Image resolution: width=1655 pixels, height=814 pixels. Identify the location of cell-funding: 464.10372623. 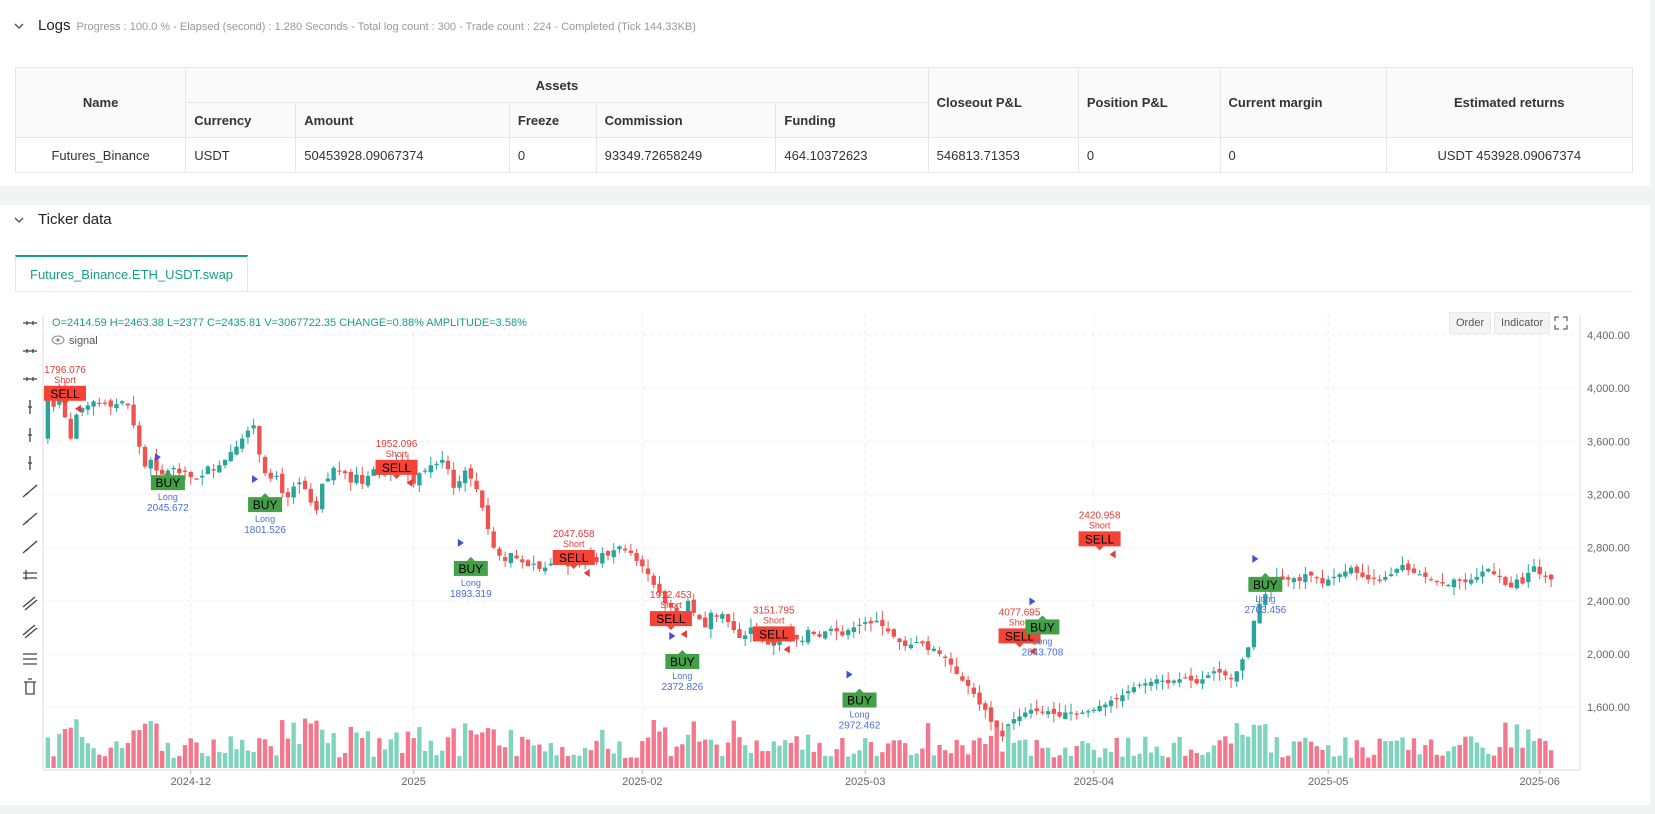
(852, 155).